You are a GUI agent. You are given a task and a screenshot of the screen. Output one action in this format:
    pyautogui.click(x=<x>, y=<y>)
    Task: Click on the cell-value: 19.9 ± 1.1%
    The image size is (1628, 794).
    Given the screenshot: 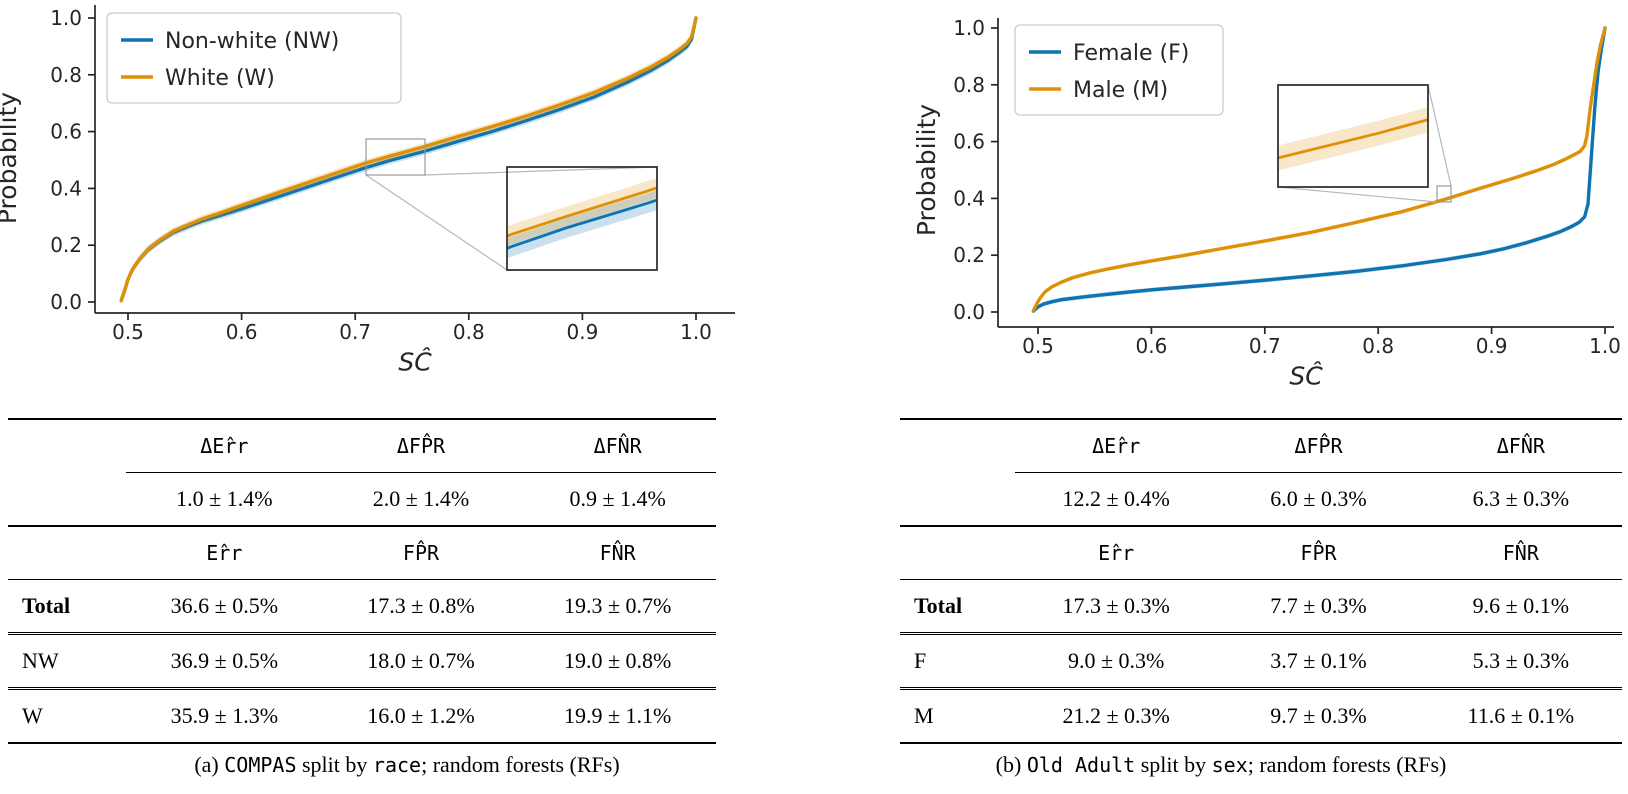 What is the action you would take?
    pyautogui.click(x=617, y=716)
    